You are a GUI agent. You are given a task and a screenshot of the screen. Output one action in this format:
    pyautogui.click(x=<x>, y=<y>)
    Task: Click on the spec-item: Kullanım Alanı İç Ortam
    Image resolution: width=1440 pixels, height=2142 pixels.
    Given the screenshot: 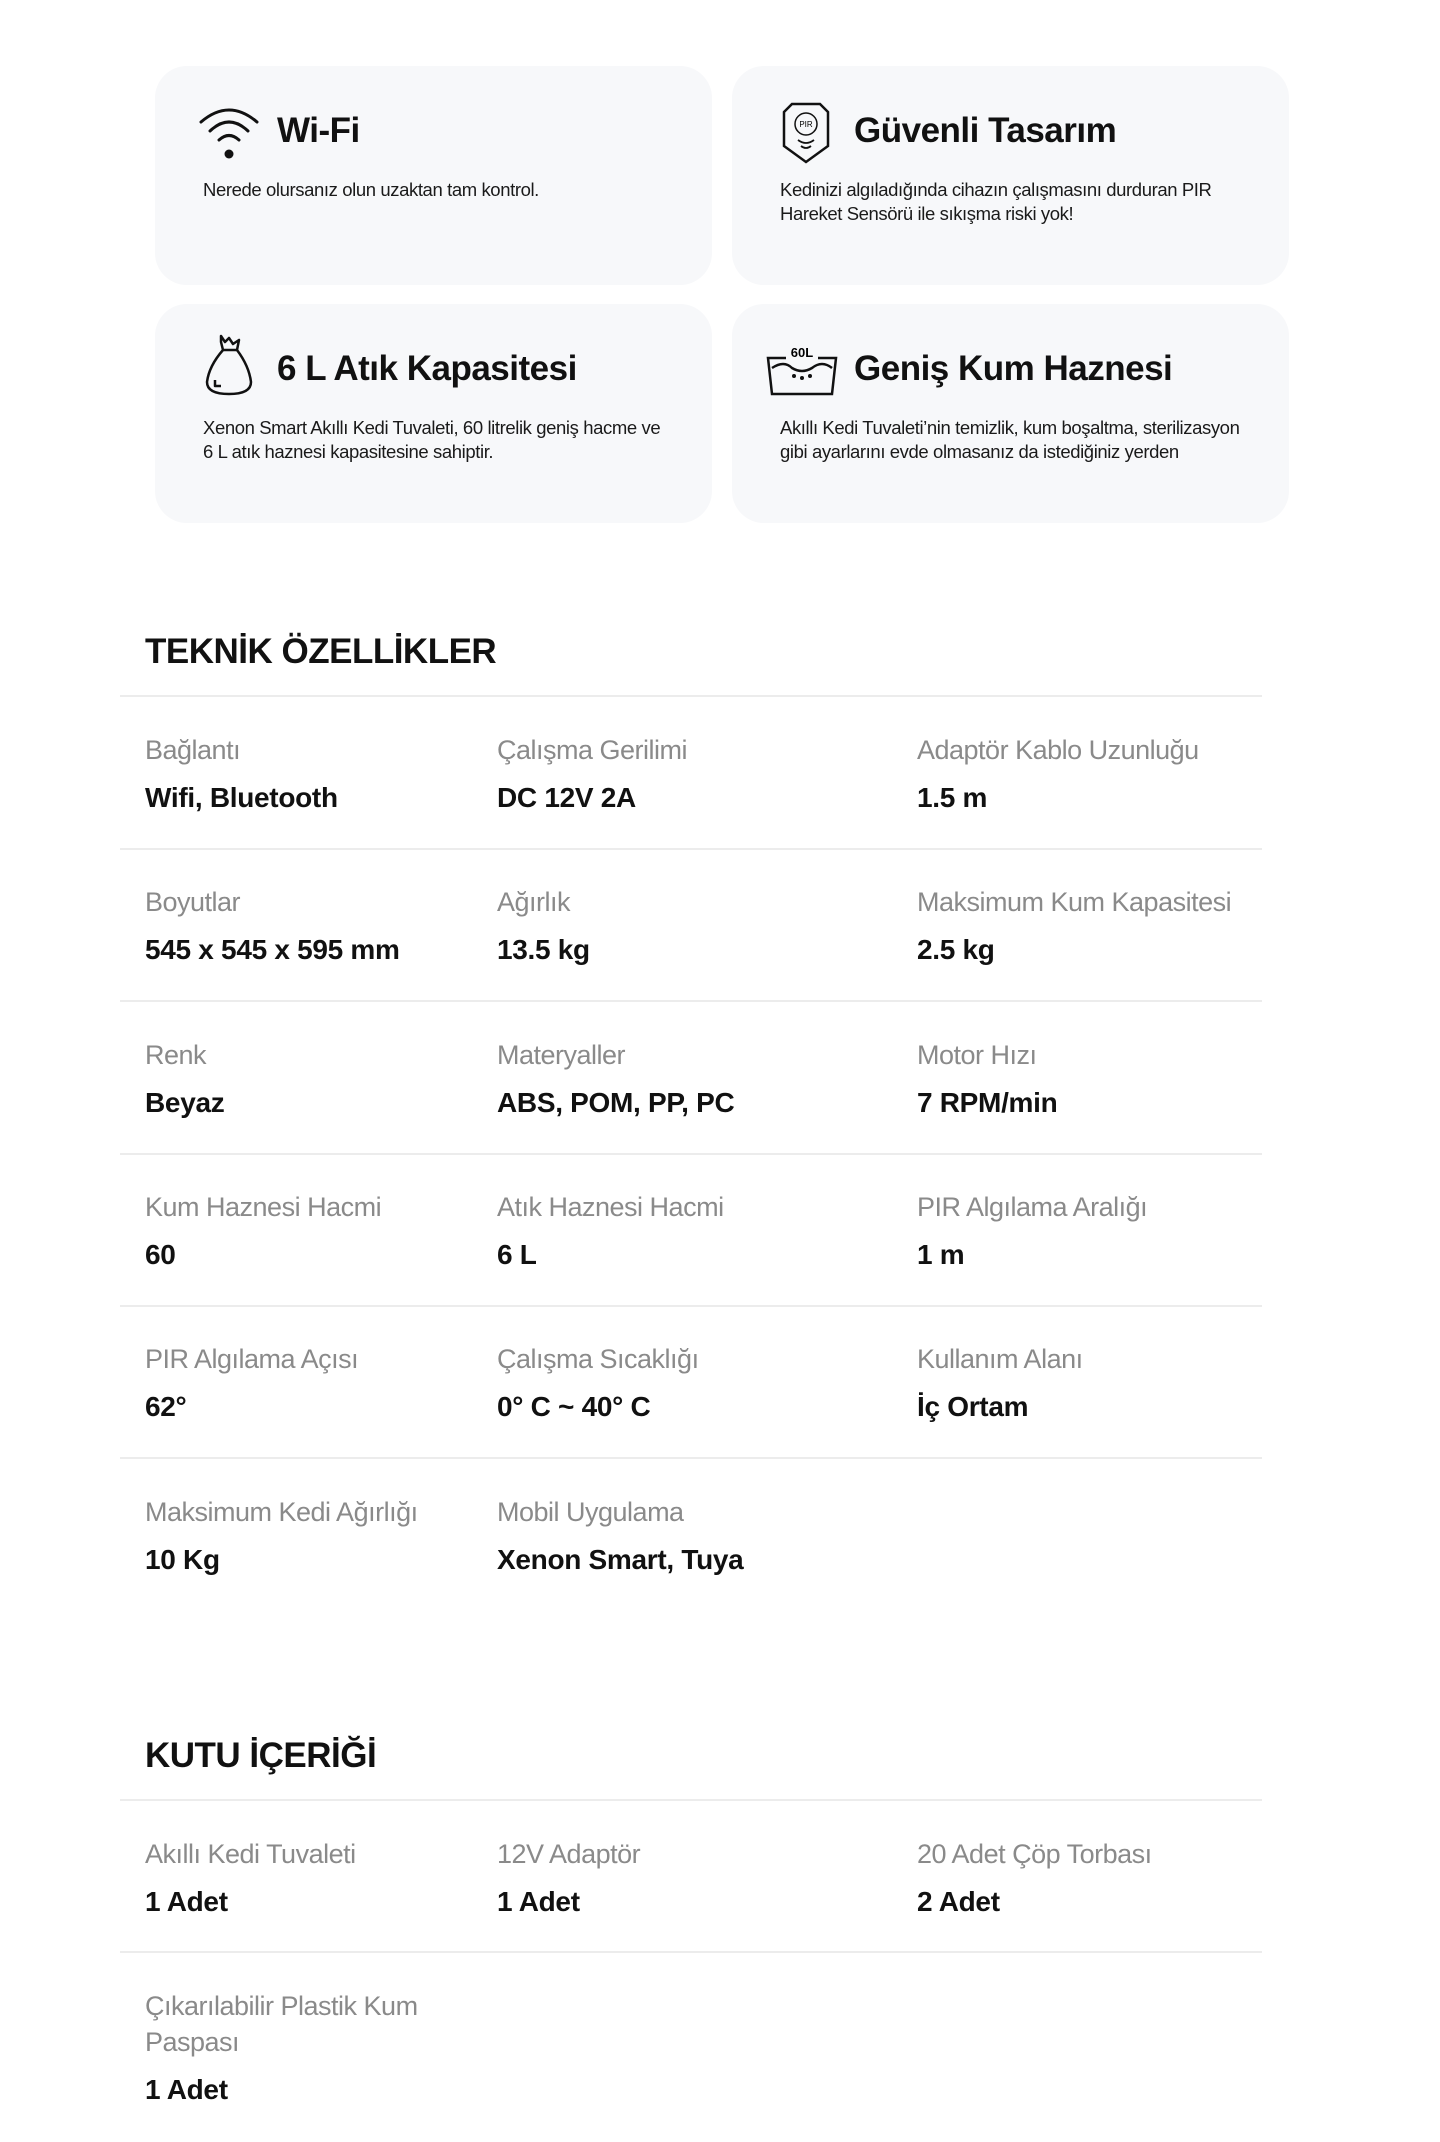 What is the action you would take?
    pyautogui.click(x=1082, y=1383)
    